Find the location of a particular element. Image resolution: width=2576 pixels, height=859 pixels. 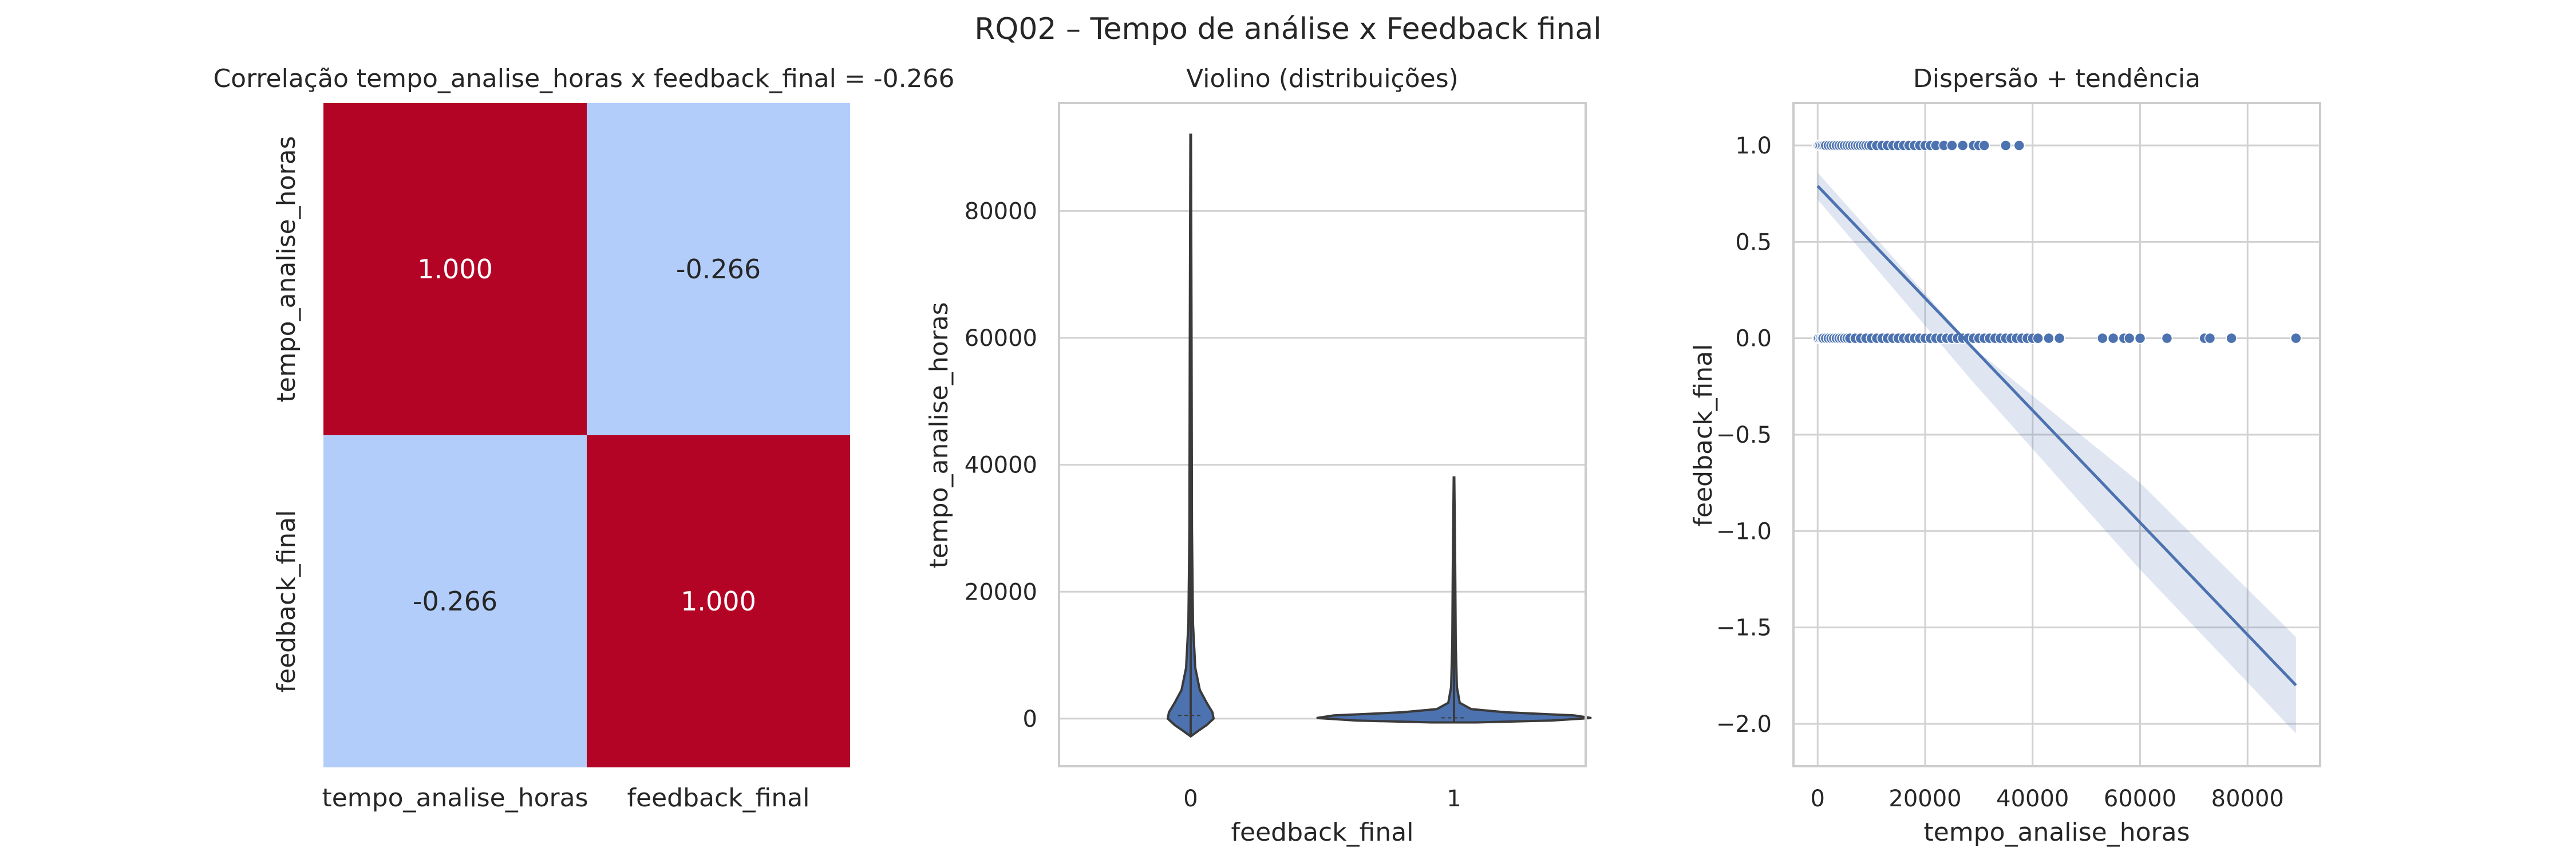

scatter-ytick-label: 0.5 is located at coordinates (1753, 242).